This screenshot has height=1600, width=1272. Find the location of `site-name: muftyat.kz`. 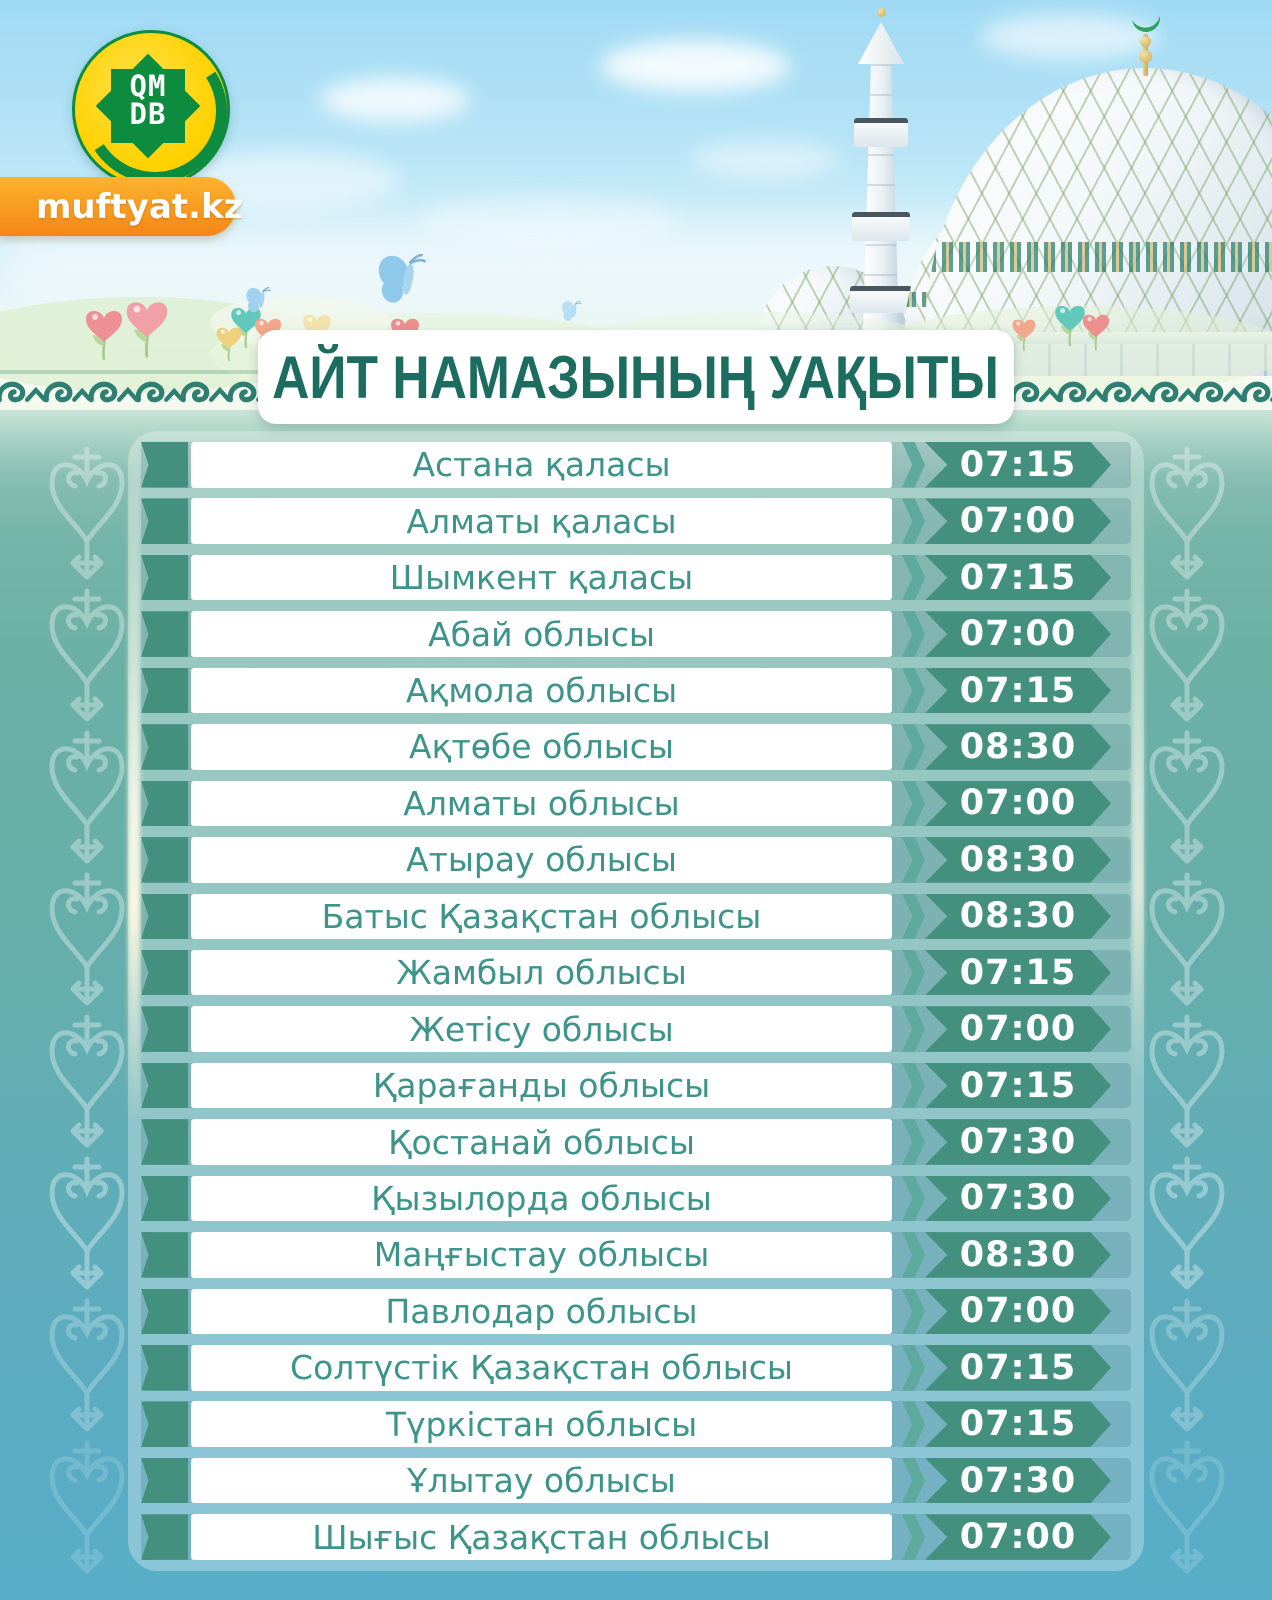

site-name: muftyat.kz is located at coordinates (140, 206).